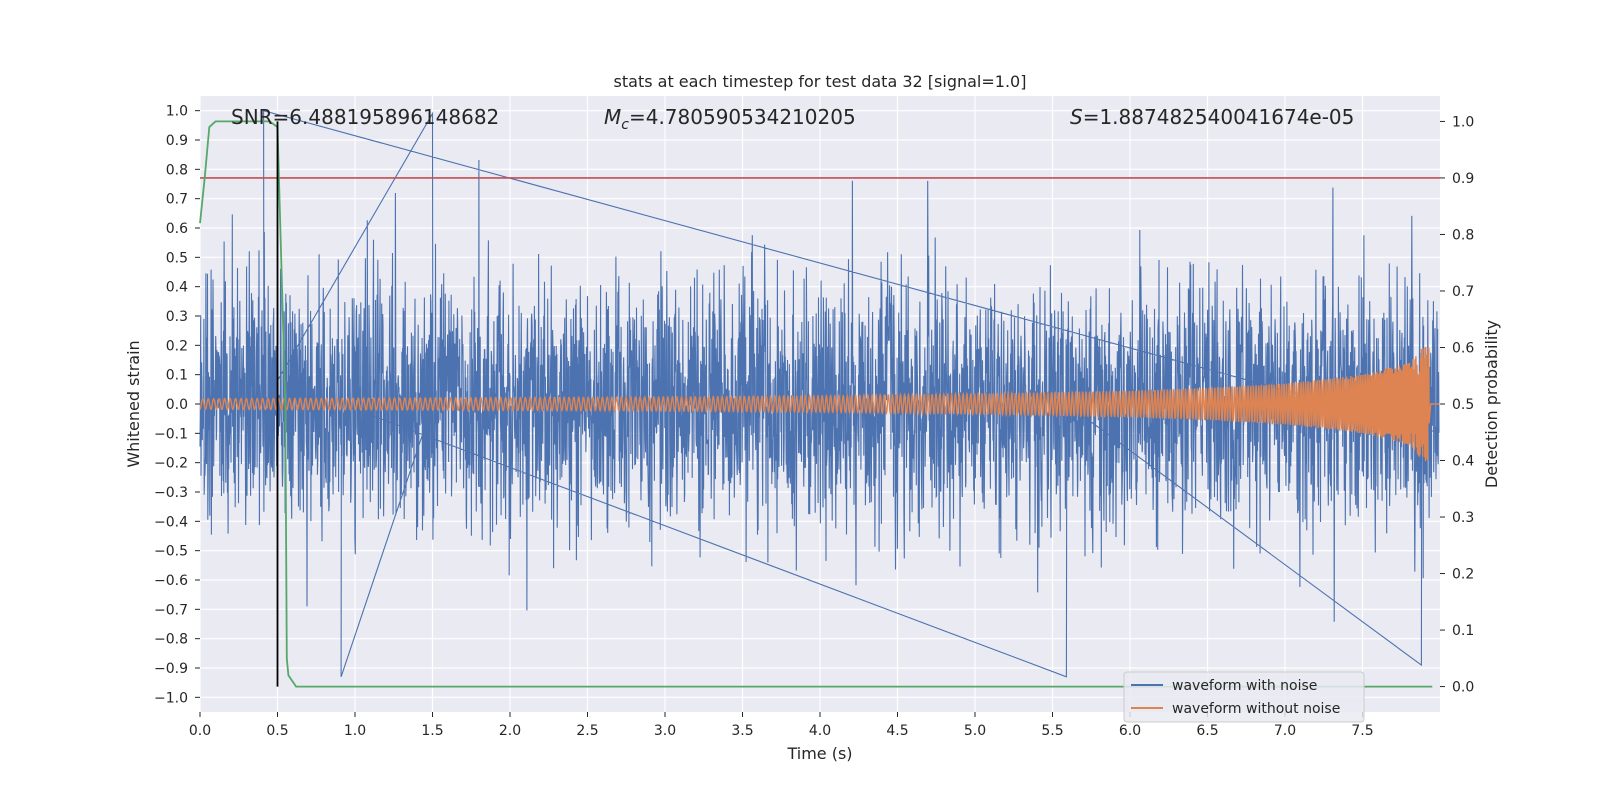  I want to click on y2-tick-label: 0.6, so click(1463, 348).